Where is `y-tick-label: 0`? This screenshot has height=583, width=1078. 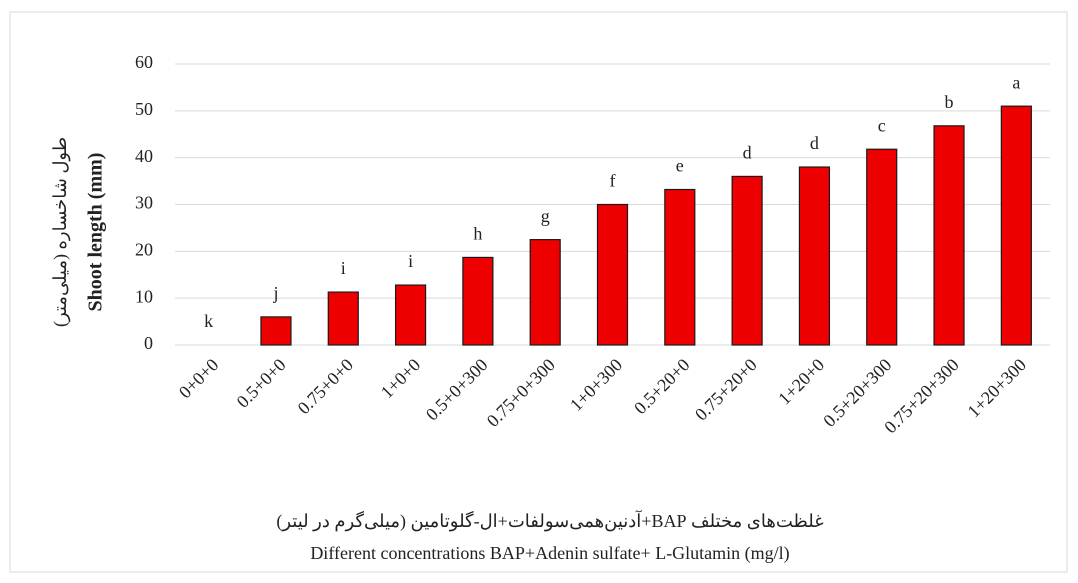
y-tick-label: 0 is located at coordinates (148, 343).